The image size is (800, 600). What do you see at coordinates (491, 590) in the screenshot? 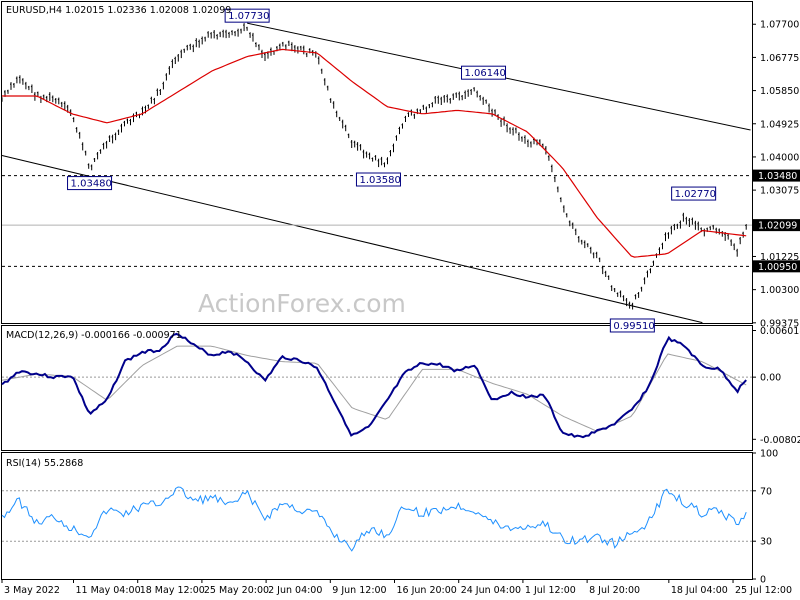
I see `x-tick-label: 24 Jun 04:00` at bounding box center [491, 590].